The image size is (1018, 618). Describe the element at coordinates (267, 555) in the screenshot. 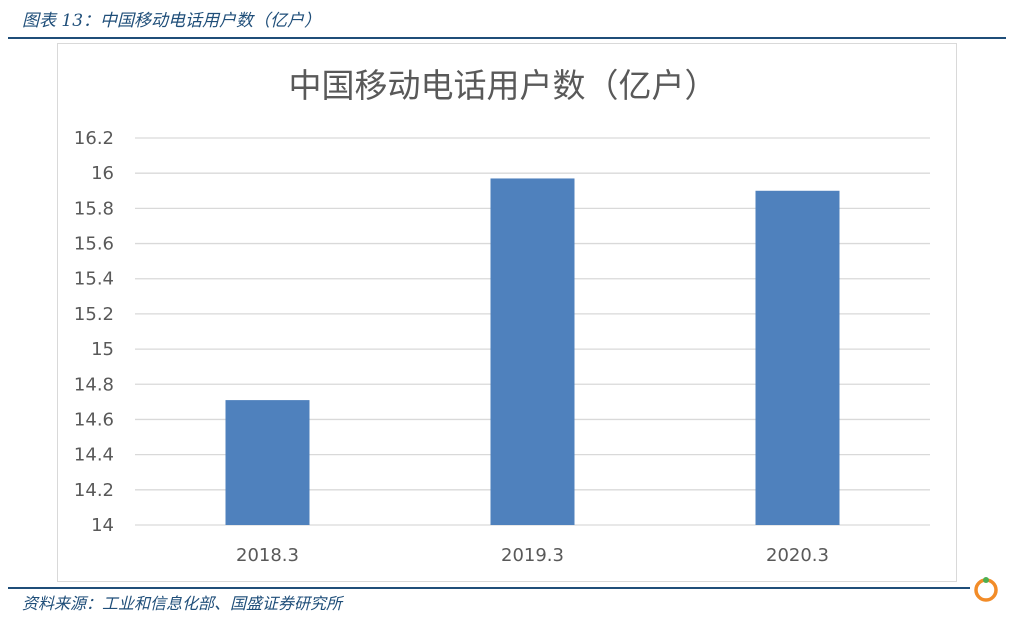

I see `x-tick-label: 2018.3` at that location.